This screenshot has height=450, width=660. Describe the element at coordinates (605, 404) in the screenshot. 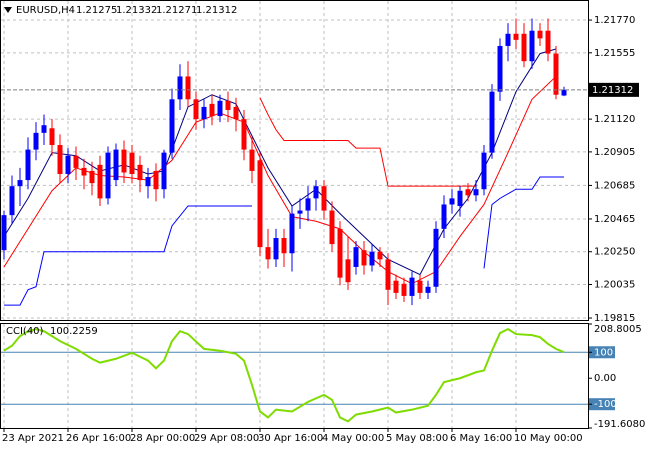

I see `y-tick-label: -100` at that location.